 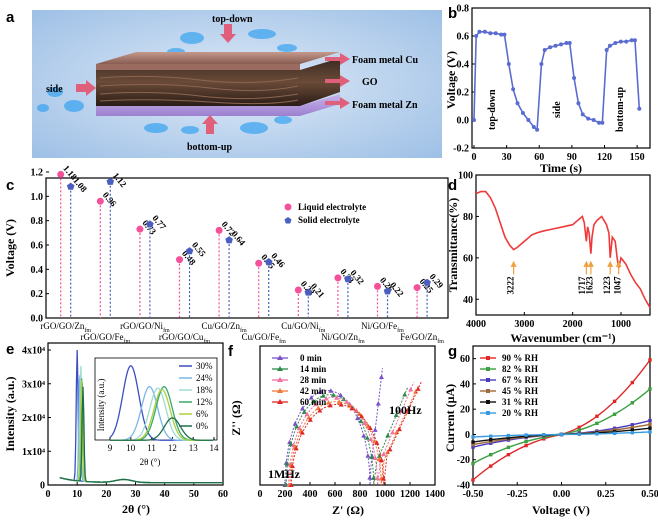 I want to click on y-tick-label: 0.6, so click(x=37, y=246).